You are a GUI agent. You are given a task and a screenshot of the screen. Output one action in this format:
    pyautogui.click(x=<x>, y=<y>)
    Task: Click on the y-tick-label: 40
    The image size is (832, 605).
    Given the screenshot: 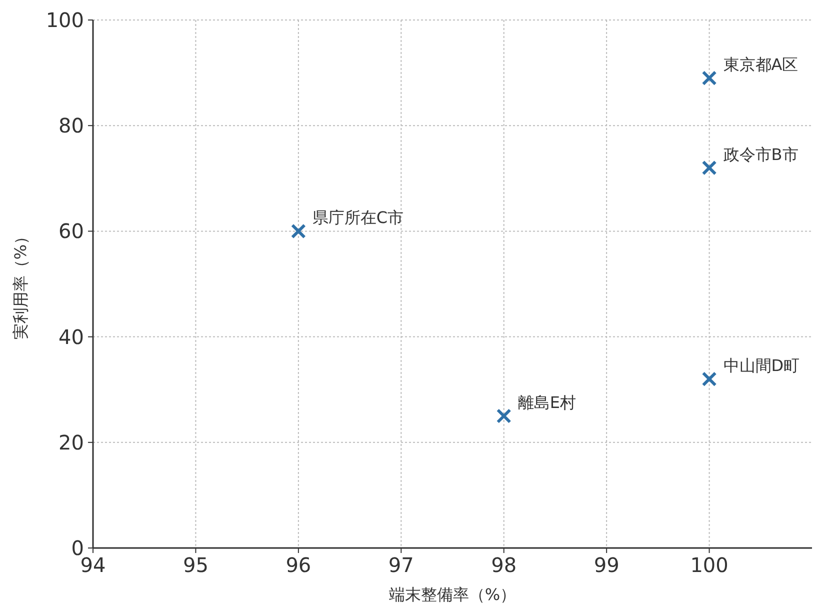 What is the action you would take?
    pyautogui.click(x=71, y=336)
    